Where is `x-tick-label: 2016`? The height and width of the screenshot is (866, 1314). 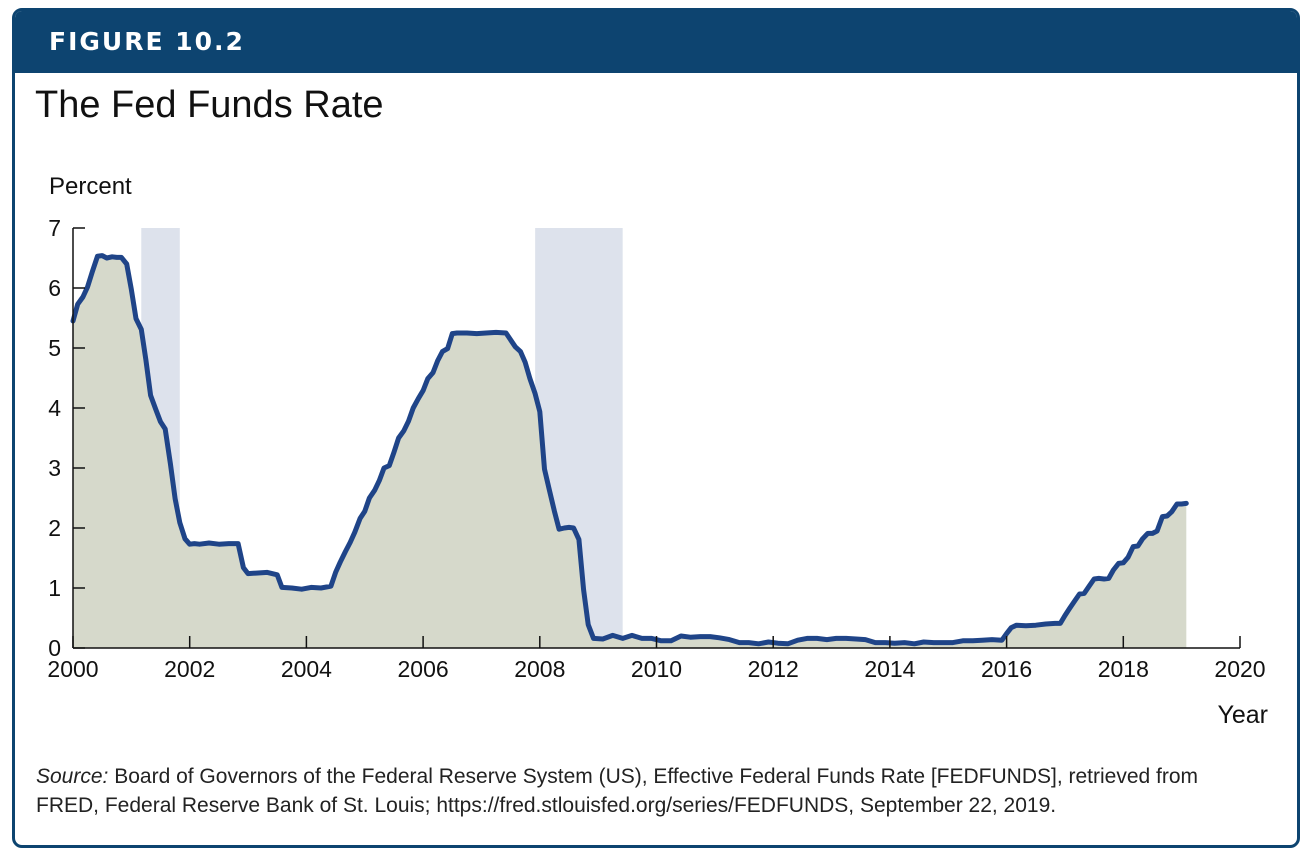
x-tick-label: 2016 is located at coordinates (1006, 669).